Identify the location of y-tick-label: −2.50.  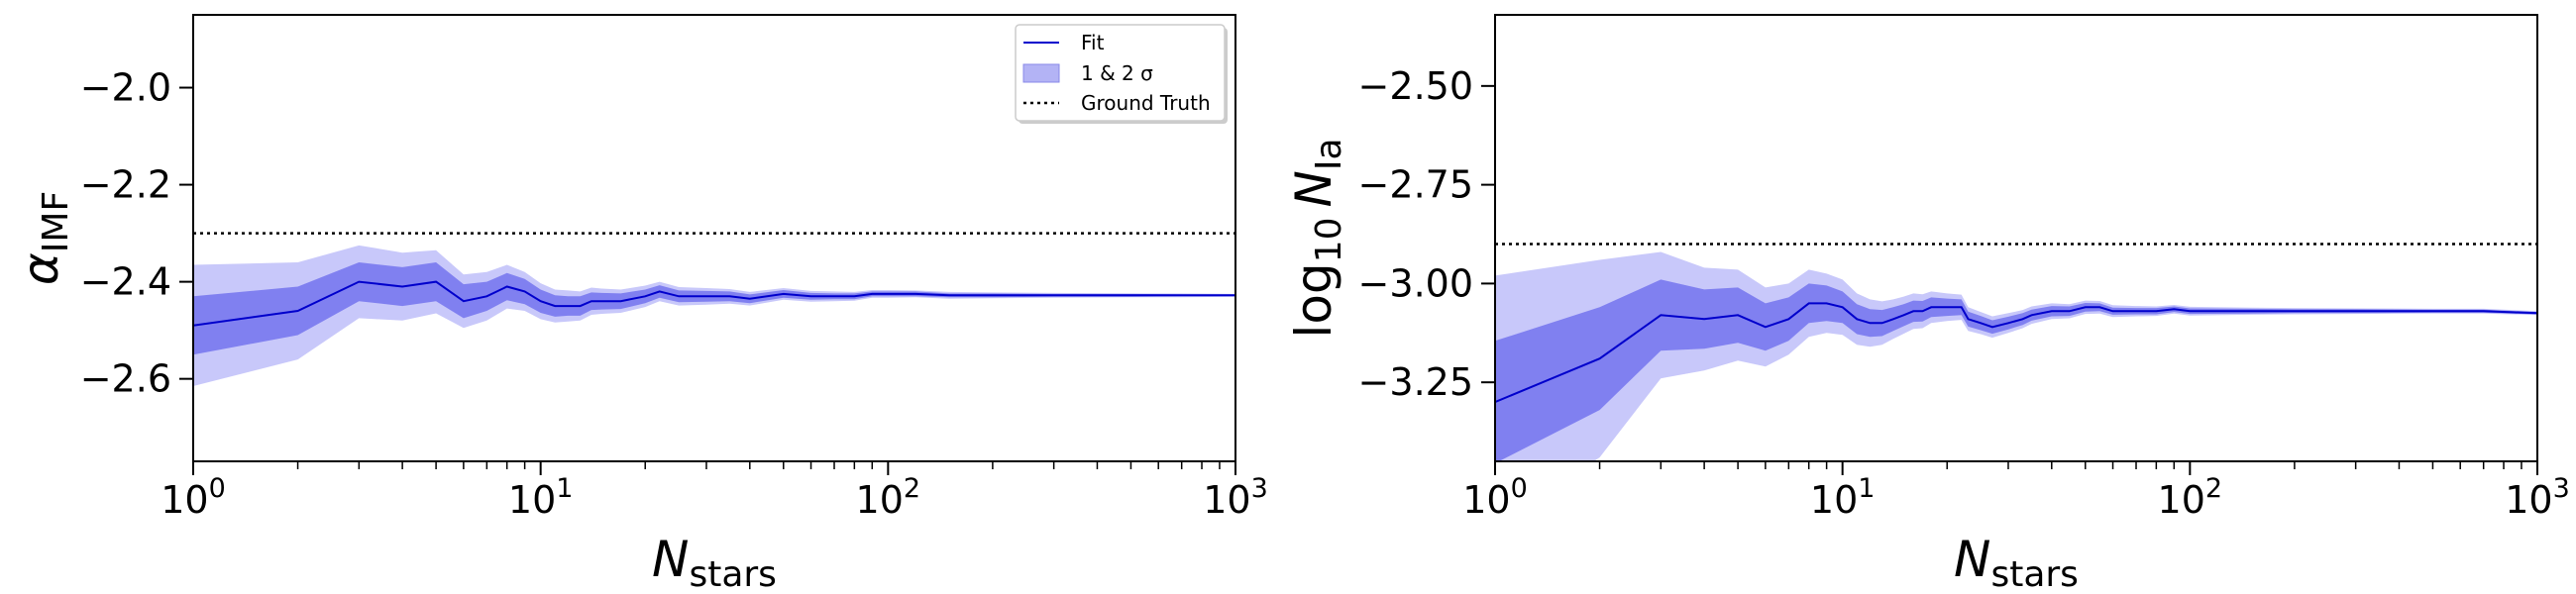
(1416, 86).